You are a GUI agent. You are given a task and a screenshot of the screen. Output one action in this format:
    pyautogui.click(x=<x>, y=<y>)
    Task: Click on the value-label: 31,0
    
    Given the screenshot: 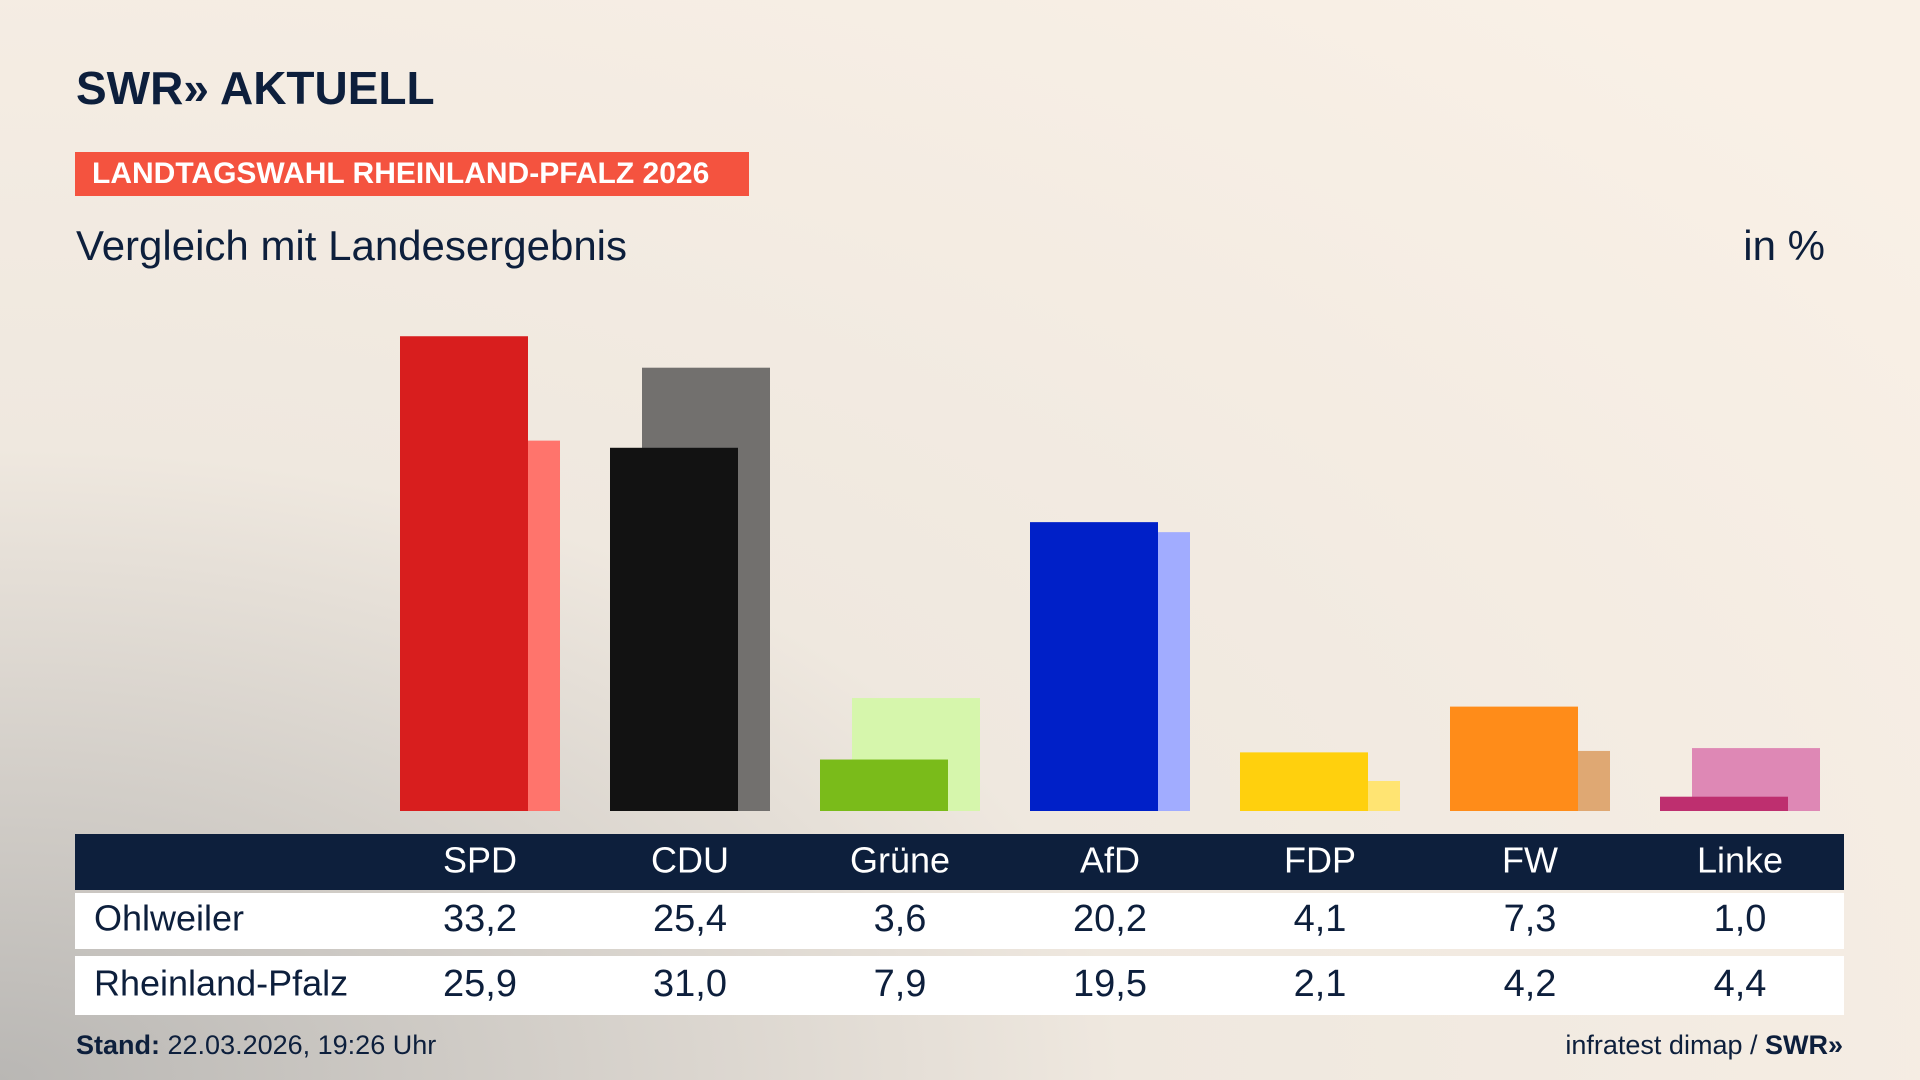 What is the action you would take?
    pyautogui.click(x=690, y=984)
    